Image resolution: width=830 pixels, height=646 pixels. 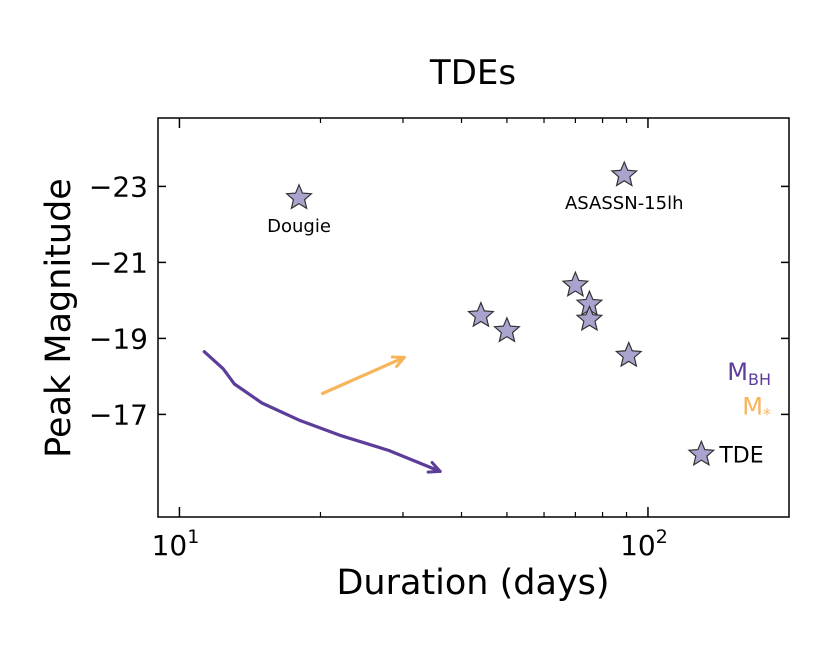 What do you see at coordinates (624, 203) in the screenshot?
I see `data-point-label: ASASSN-15lh` at bounding box center [624, 203].